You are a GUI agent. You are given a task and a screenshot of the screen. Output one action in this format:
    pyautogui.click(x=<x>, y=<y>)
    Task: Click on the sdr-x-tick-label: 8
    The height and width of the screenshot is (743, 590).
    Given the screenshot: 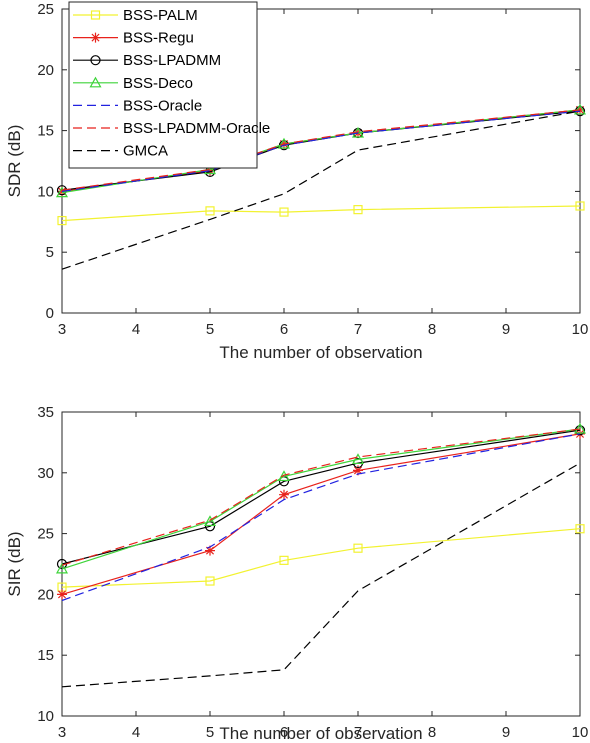 What is the action you would take?
    pyautogui.click(x=432, y=329)
    